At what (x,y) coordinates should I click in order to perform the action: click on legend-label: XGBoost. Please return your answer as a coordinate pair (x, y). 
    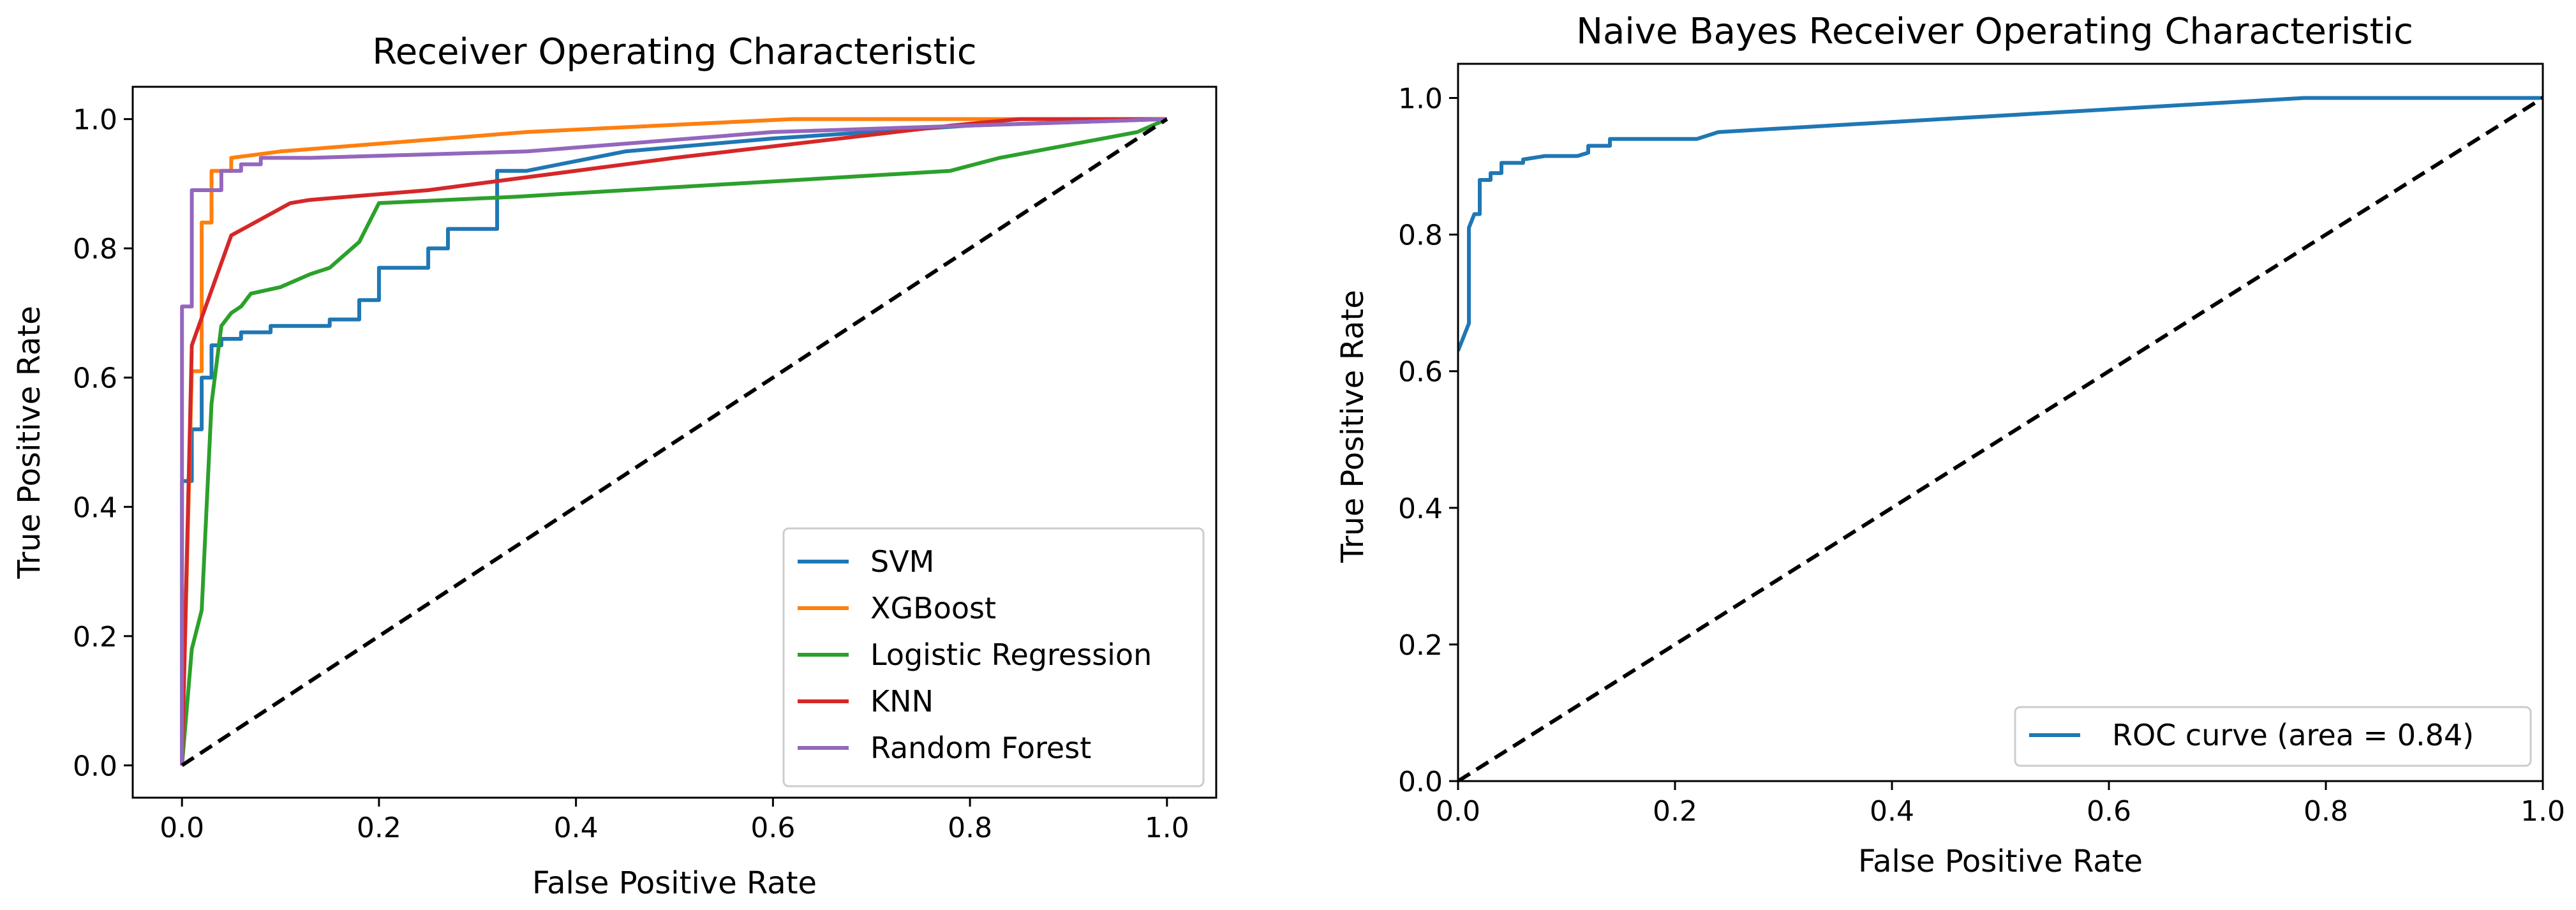
    Looking at the image, I should click on (933, 608).